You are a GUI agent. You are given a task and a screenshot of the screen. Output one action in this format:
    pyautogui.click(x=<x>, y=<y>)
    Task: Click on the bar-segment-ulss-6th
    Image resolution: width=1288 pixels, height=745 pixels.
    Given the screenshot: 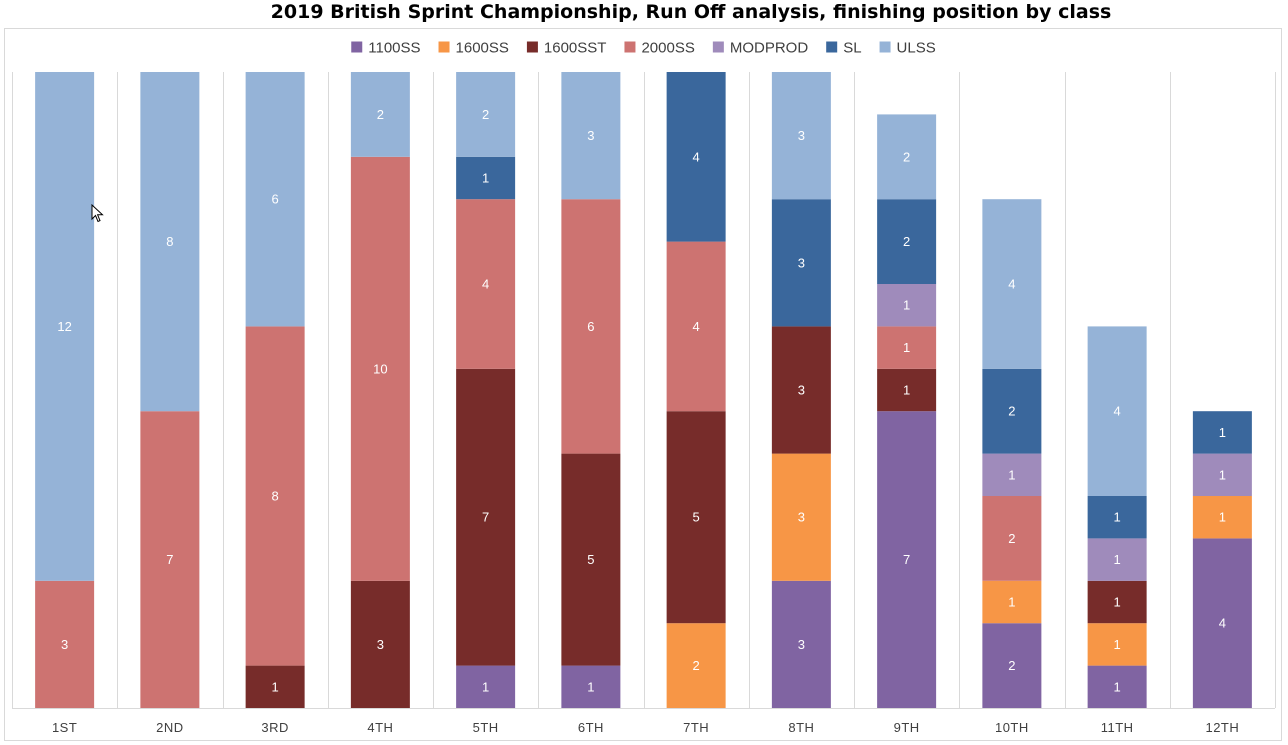 What is the action you would take?
    pyautogui.click(x=591, y=136)
    